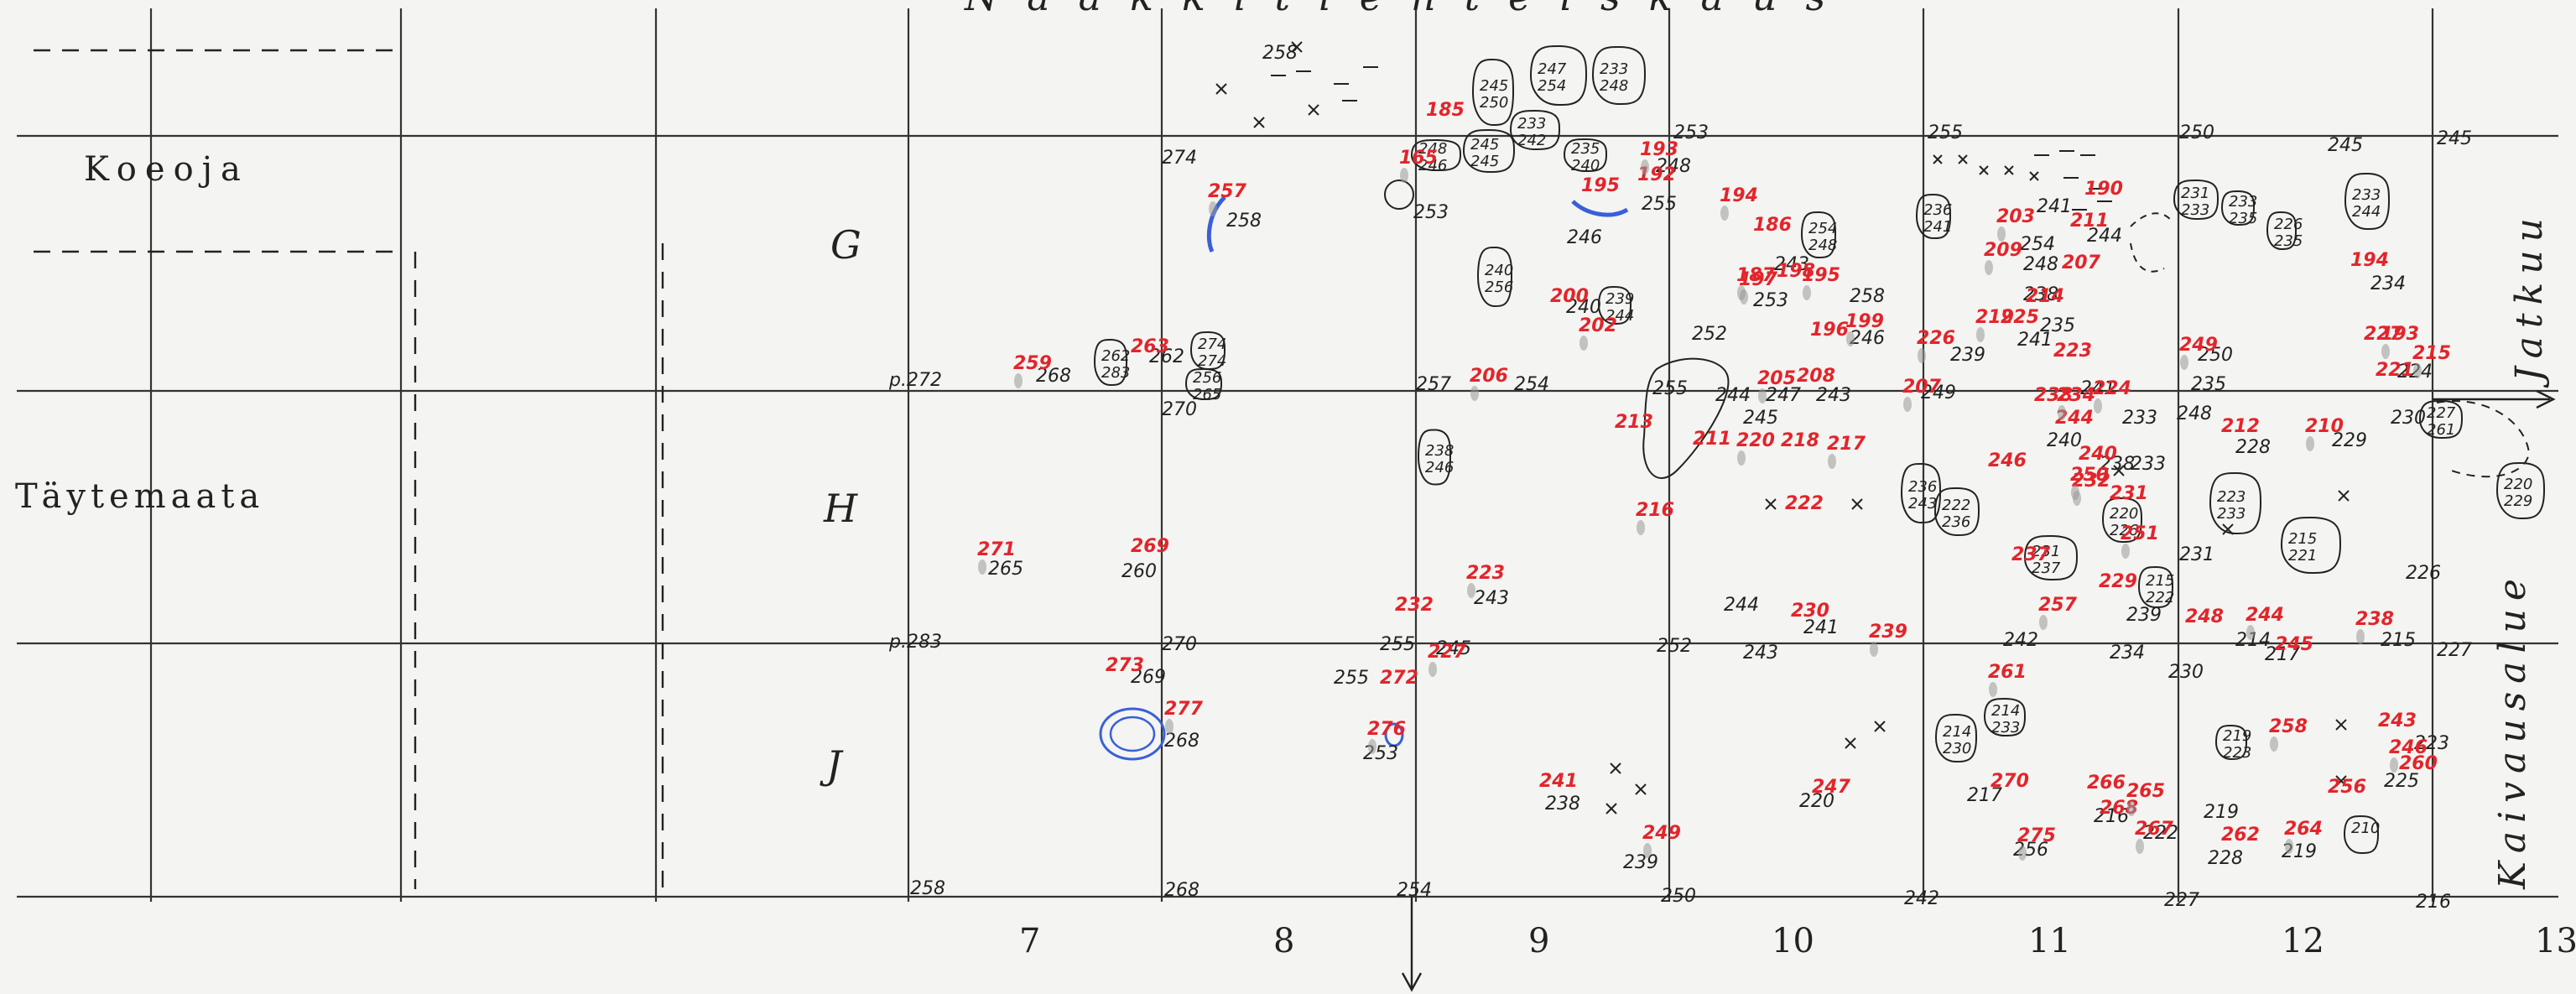  What do you see at coordinates (2195, 193) in the screenshot?
I see `stone-level-top: 231` at bounding box center [2195, 193].